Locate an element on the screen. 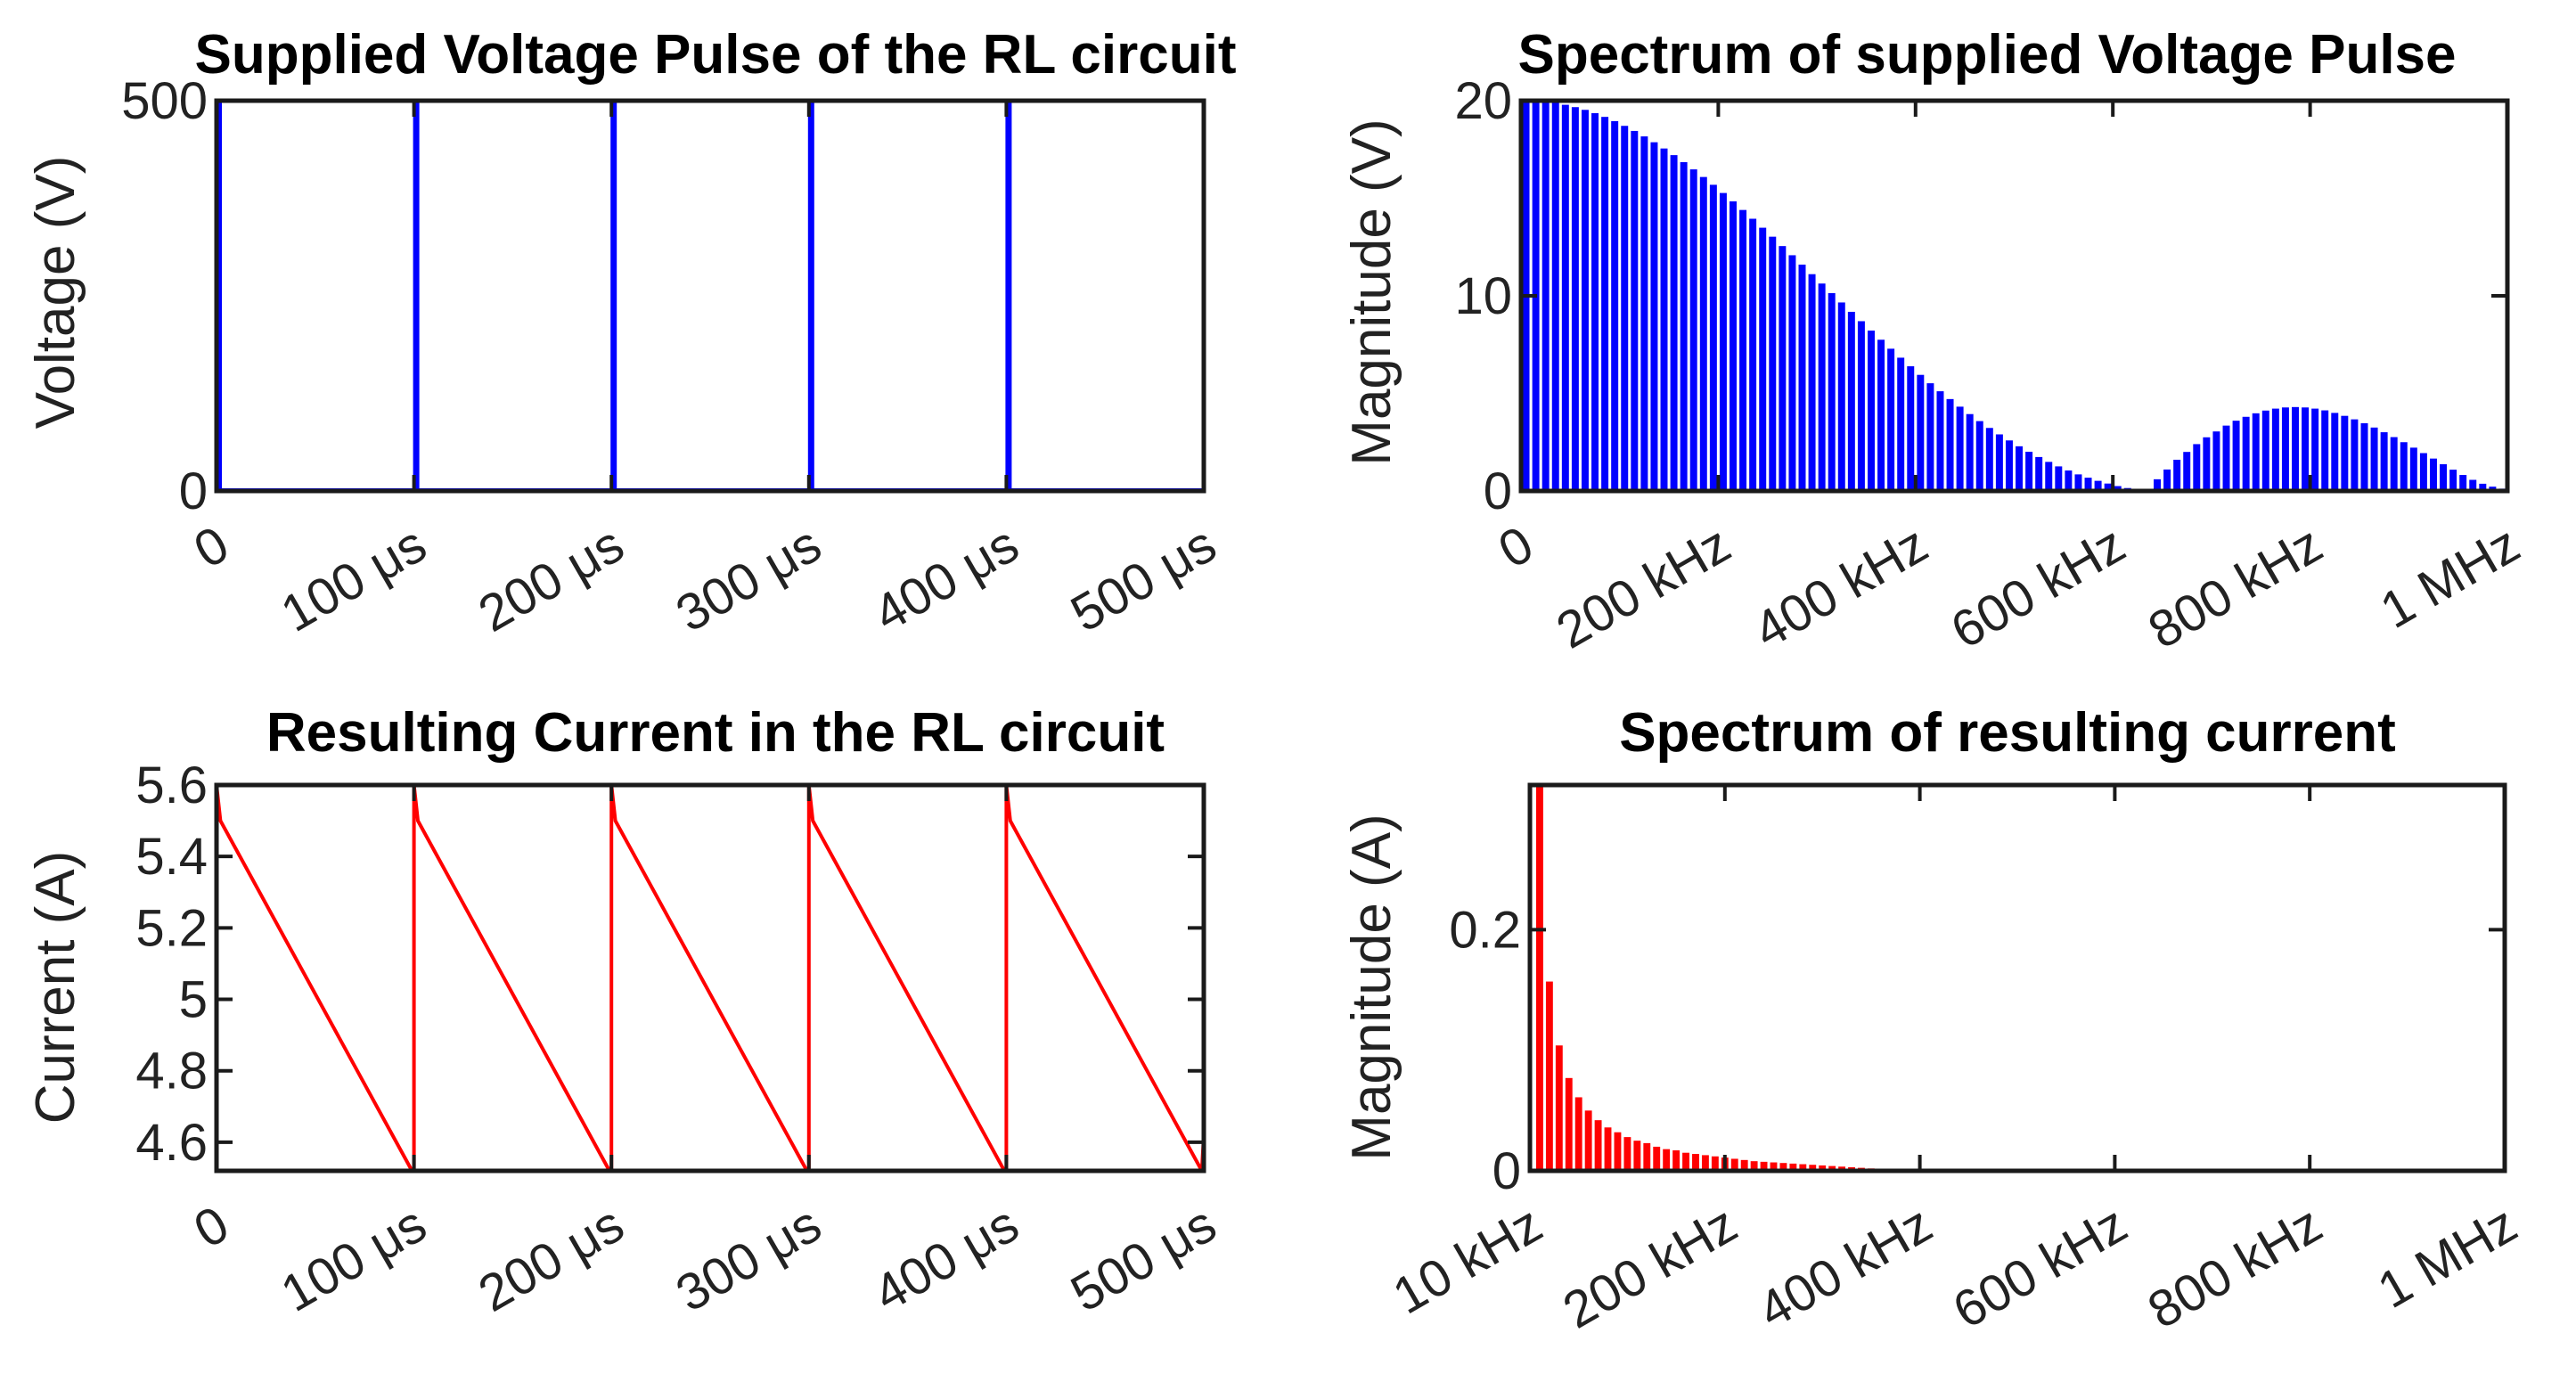  y-tick-label: 5.2 is located at coordinates (171, 928).